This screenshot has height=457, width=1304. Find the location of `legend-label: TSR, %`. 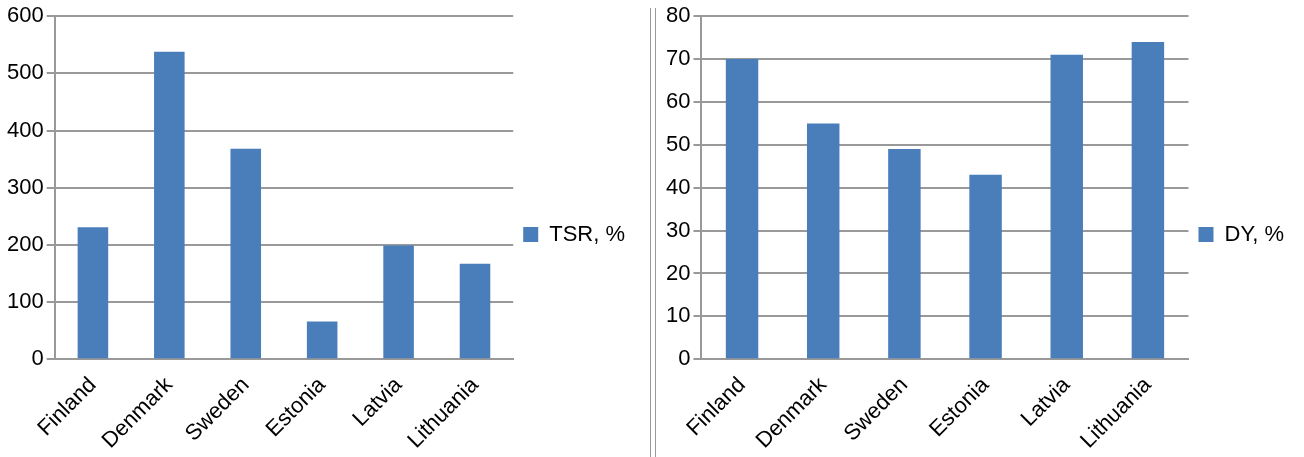

legend-label: TSR, % is located at coordinates (587, 233).